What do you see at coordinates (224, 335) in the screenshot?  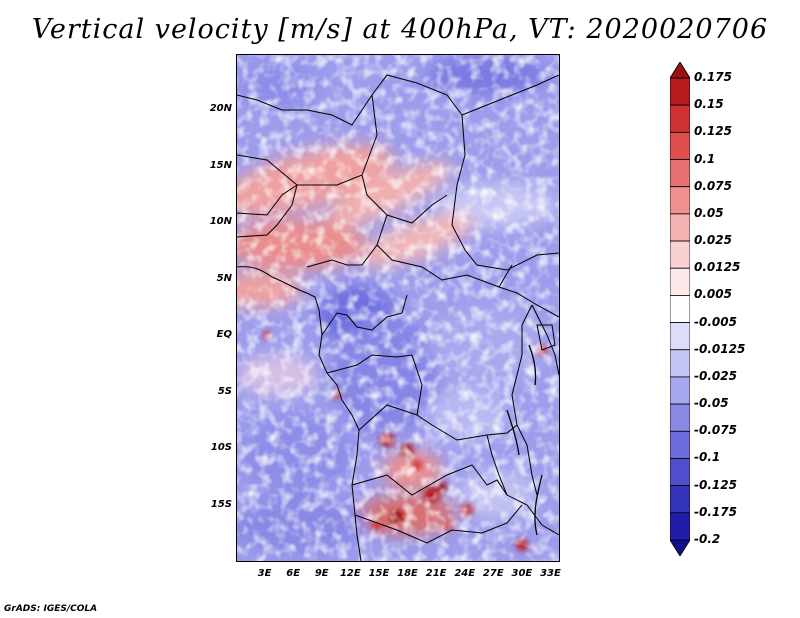 I see `latitude-label: EQ` at bounding box center [224, 335].